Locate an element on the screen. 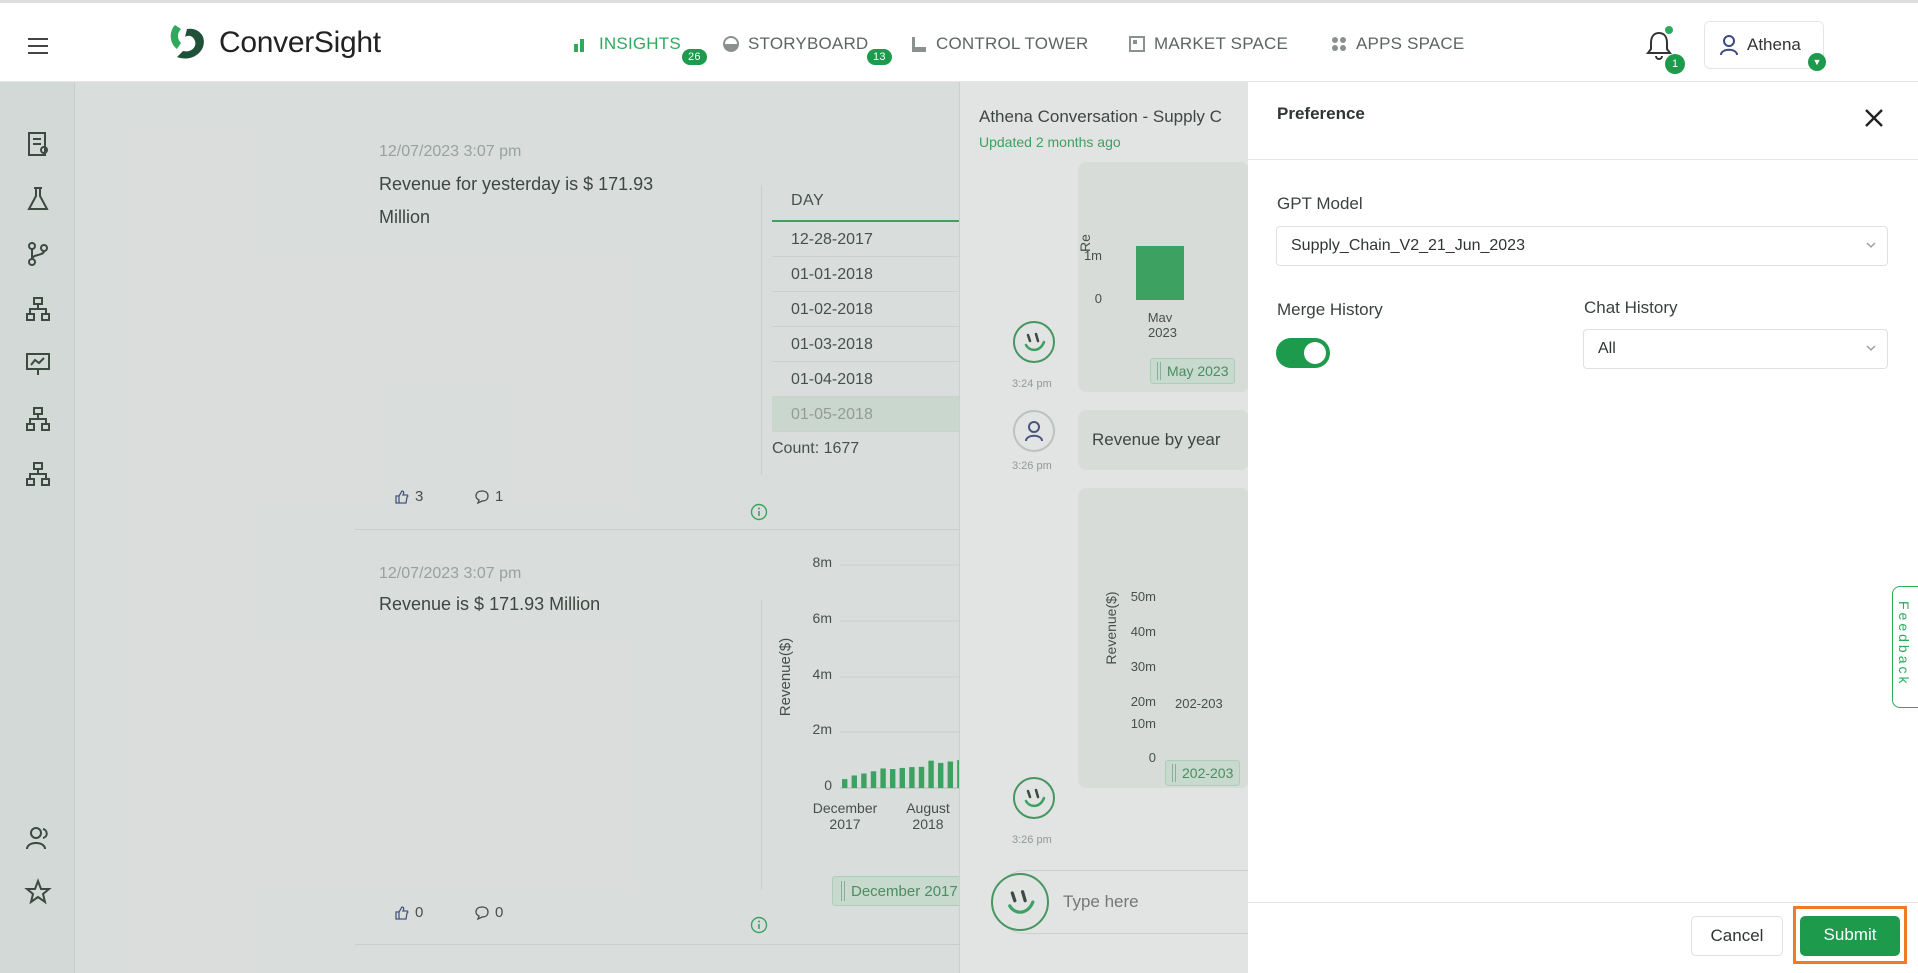 This screenshot has height=973, width=1918. x-tick-label: May is located at coordinates (1160, 316).